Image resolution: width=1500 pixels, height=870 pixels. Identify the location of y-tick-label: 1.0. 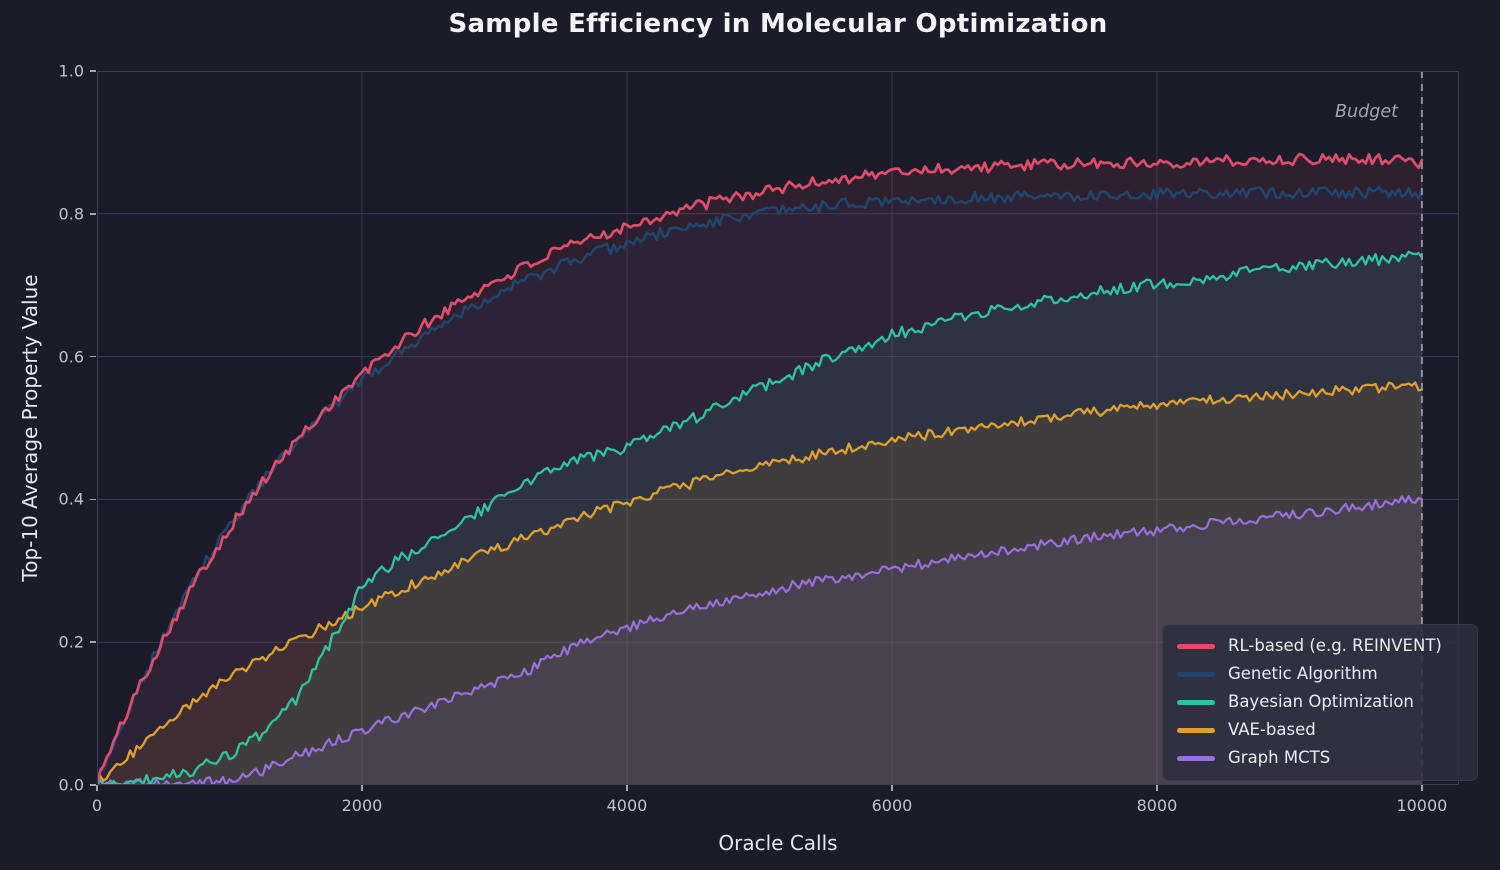
(71, 71).